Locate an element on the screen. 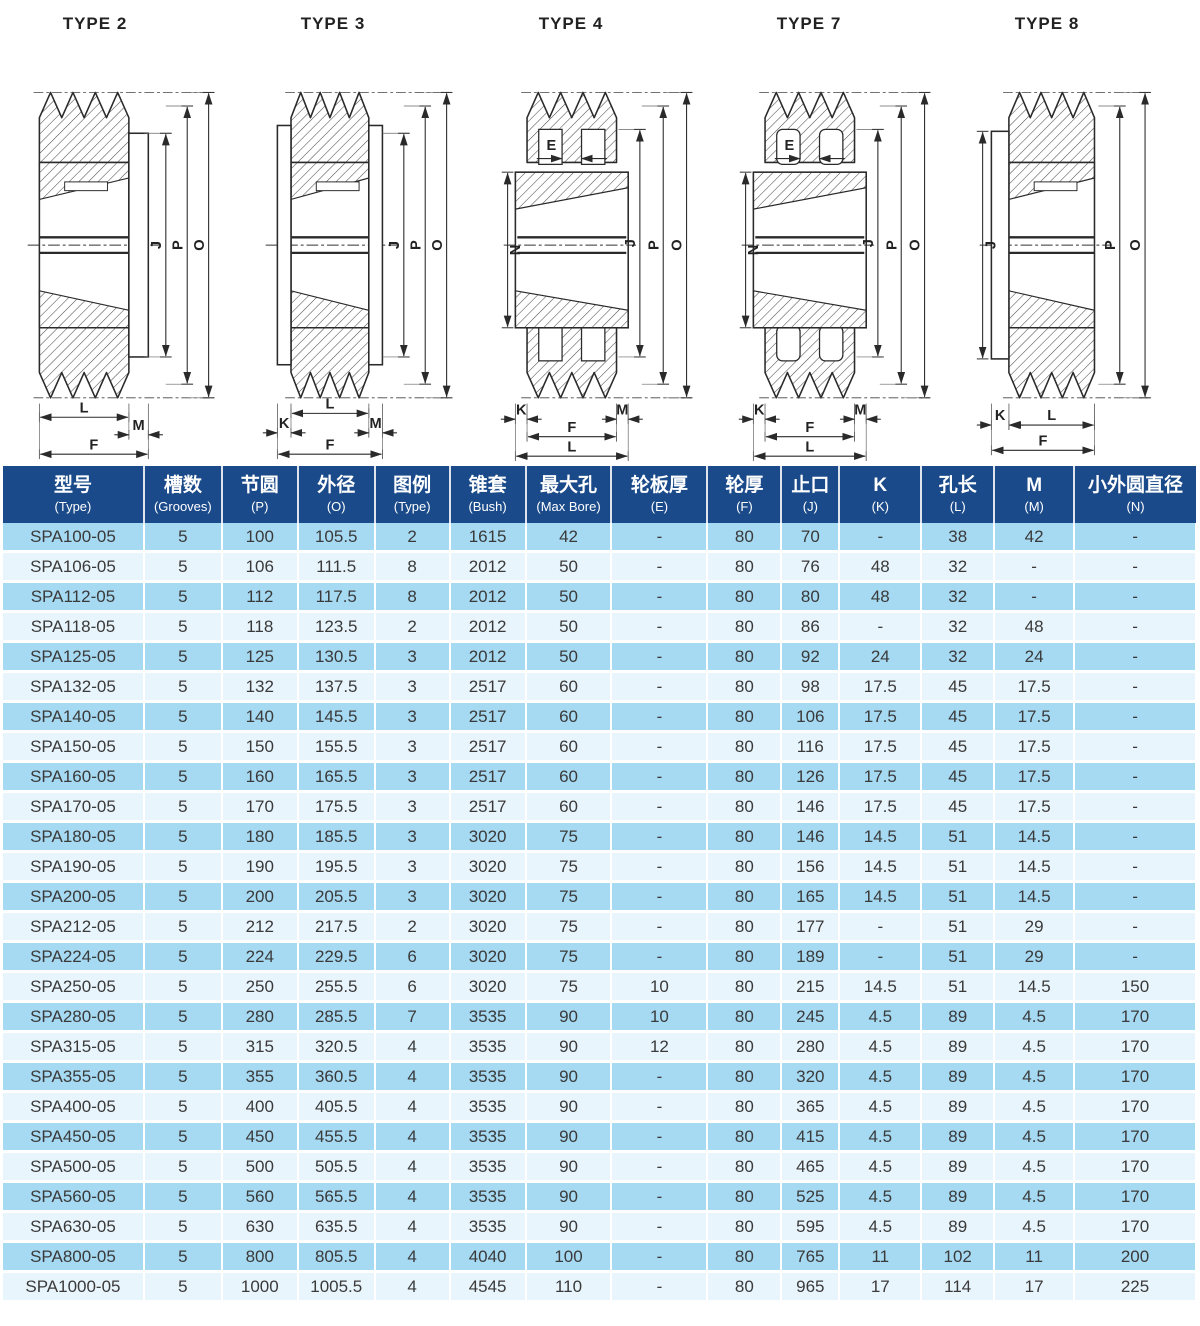 The width and height of the screenshot is (1200, 1326). table-cell: 4 is located at coordinates (412, 1137).